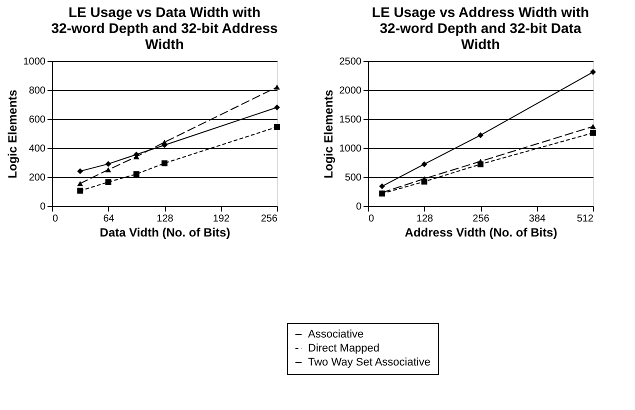 The width and height of the screenshot is (635, 410). Describe the element at coordinates (350, 120) in the screenshot. I see `y-tick-label: 1500` at that location.